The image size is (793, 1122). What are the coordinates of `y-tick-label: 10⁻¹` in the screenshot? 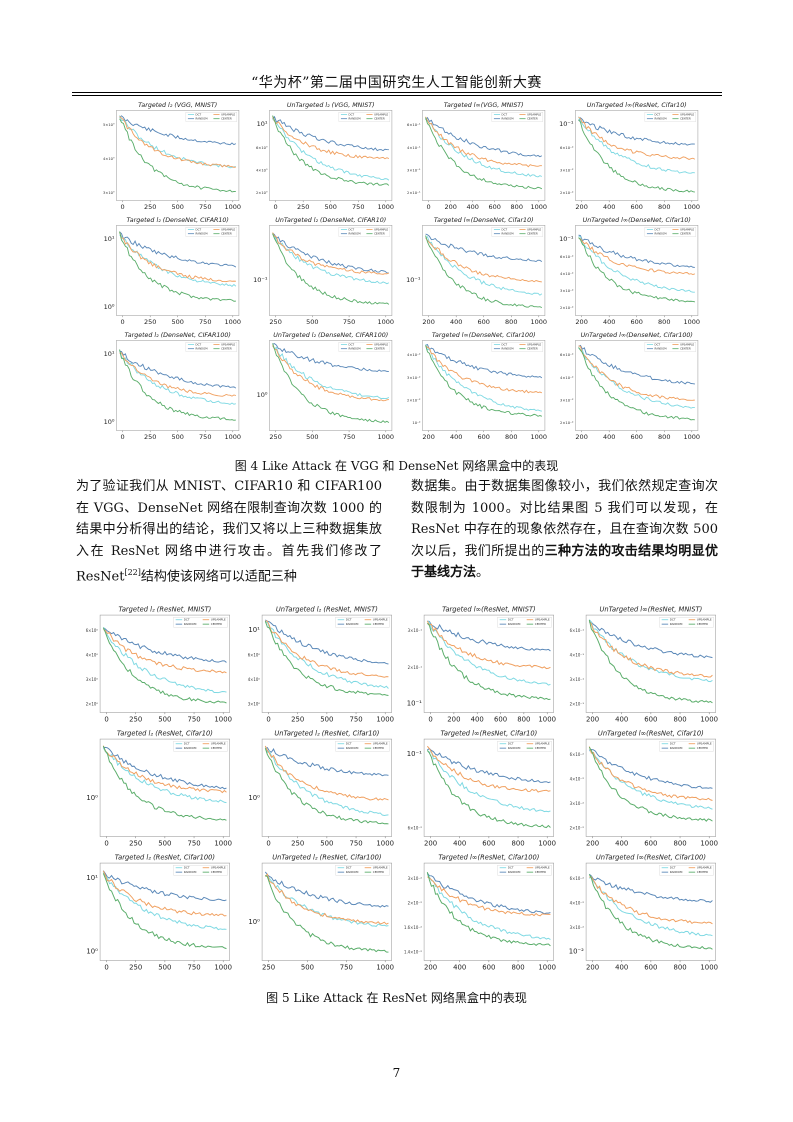 It's located at (414, 754).